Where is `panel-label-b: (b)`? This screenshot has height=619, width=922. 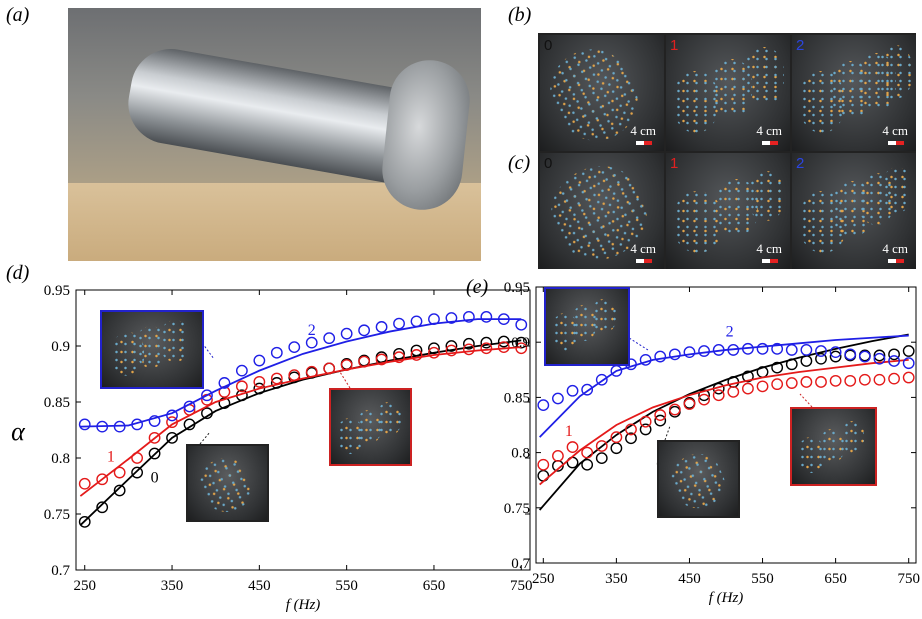
panel-label-b: (b) is located at coordinates (520, 15).